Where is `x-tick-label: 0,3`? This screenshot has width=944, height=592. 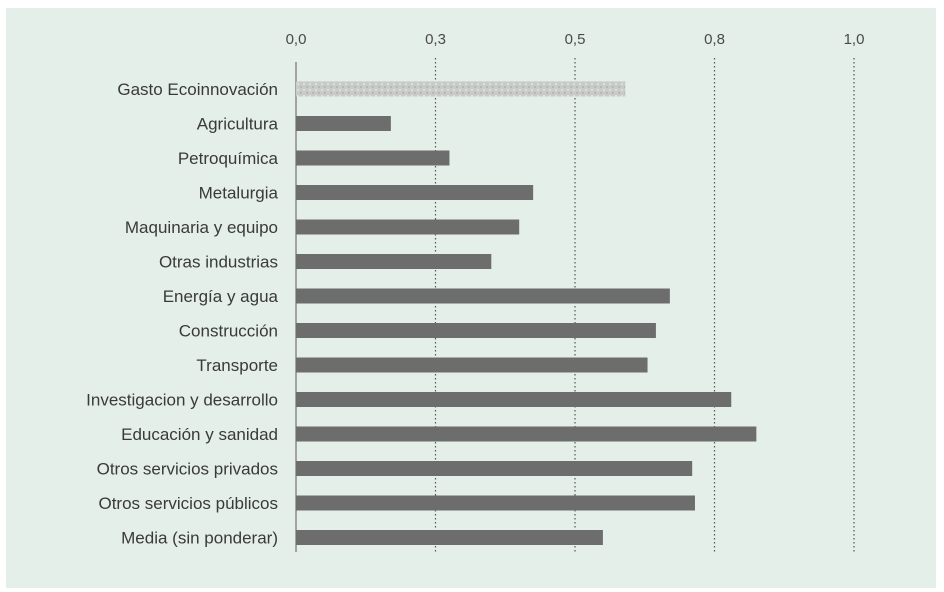
x-tick-label: 0,3 is located at coordinates (435, 39).